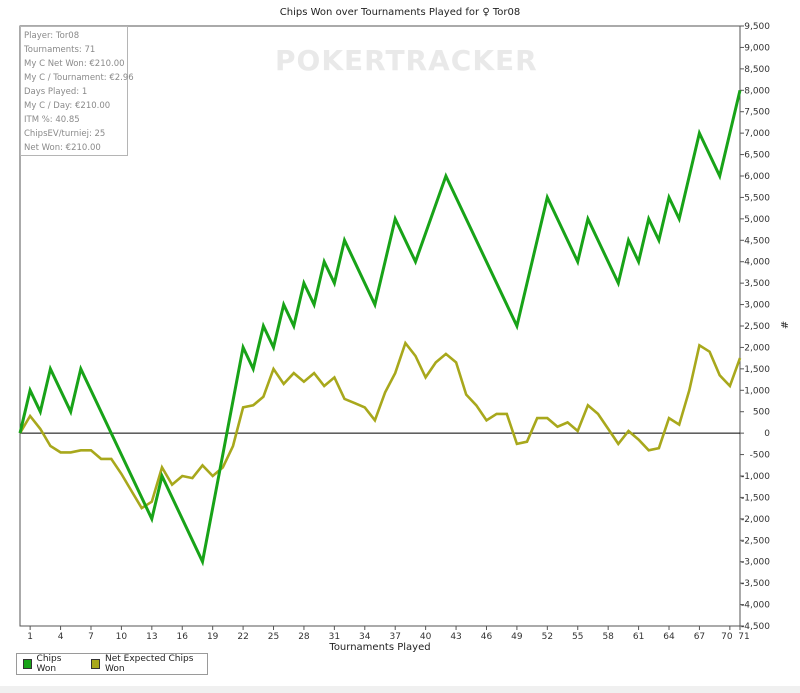 The width and height of the screenshot is (800, 693). Describe the element at coordinates (783, 325) in the screenshot. I see `y-axis-label: #` at that location.